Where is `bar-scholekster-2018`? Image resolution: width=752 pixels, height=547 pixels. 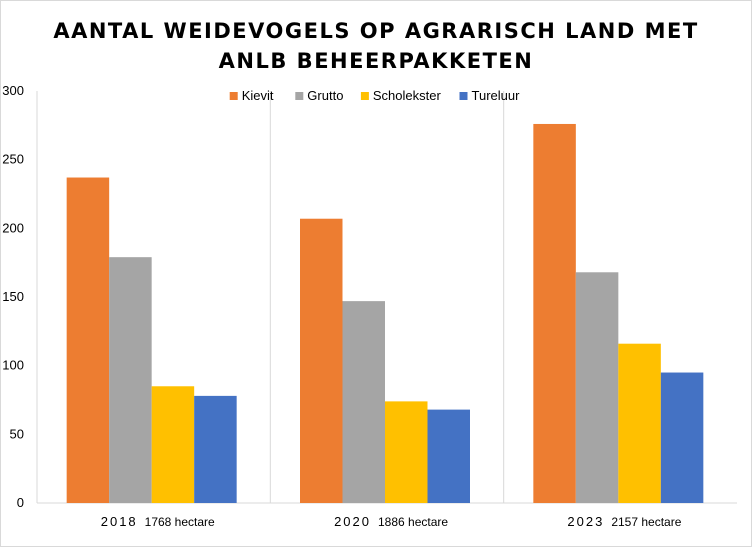 bar-scholekster-2018 is located at coordinates (173, 444).